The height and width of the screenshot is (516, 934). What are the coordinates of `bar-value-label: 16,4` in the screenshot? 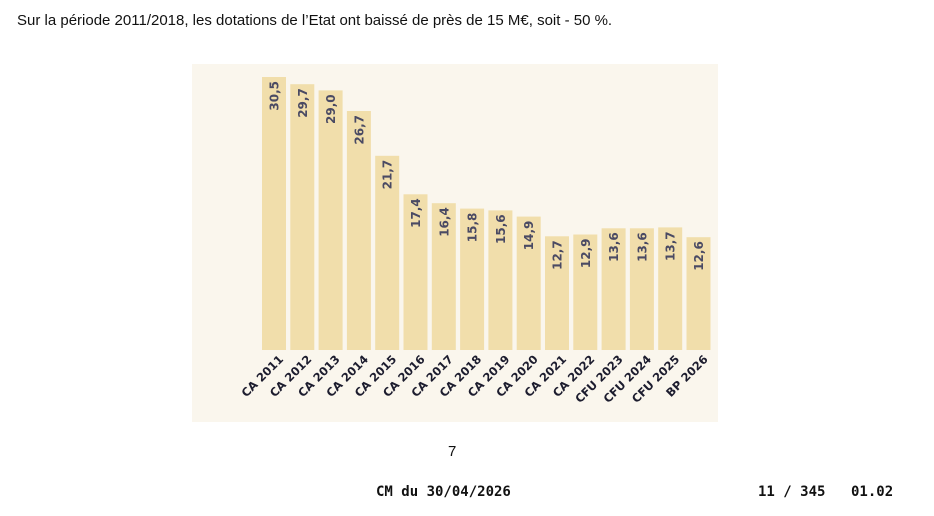 It's located at (444, 222).